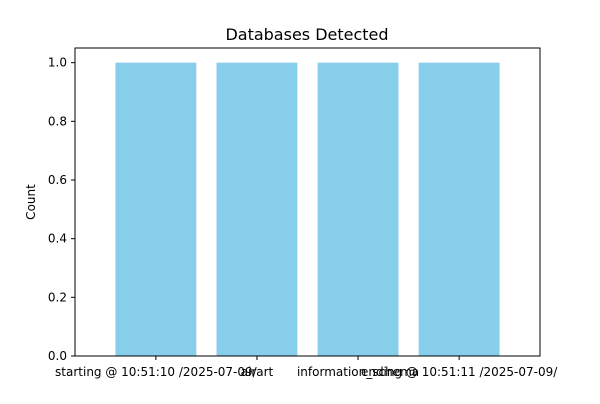 This screenshot has height=404, width=600. What do you see at coordinates (459, 372) in the screenshot?
I see `x-tick-label-3: ending @ 10:51:11 /2025-07-09/` at bounding box center [459, 372].